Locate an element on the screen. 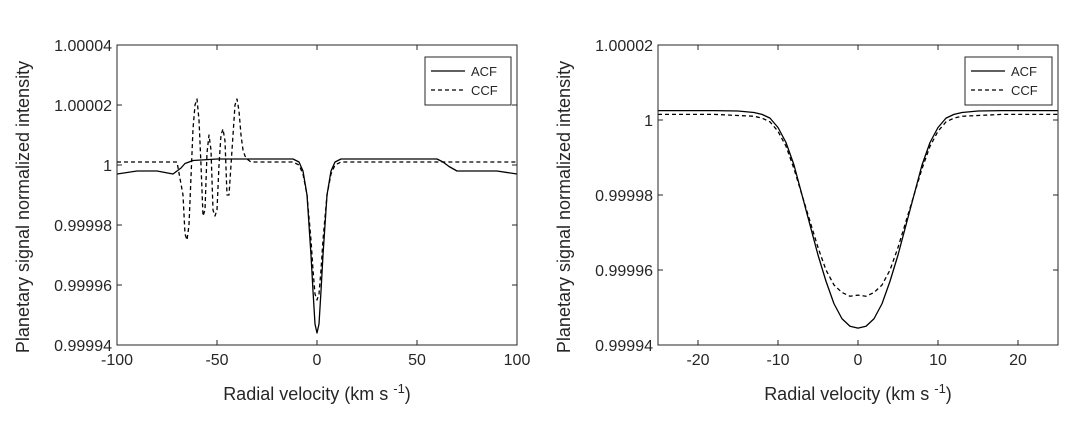 This screenshot has height=429, width=1070. x-tick-label: 50 is located at coordinates (417, 360).